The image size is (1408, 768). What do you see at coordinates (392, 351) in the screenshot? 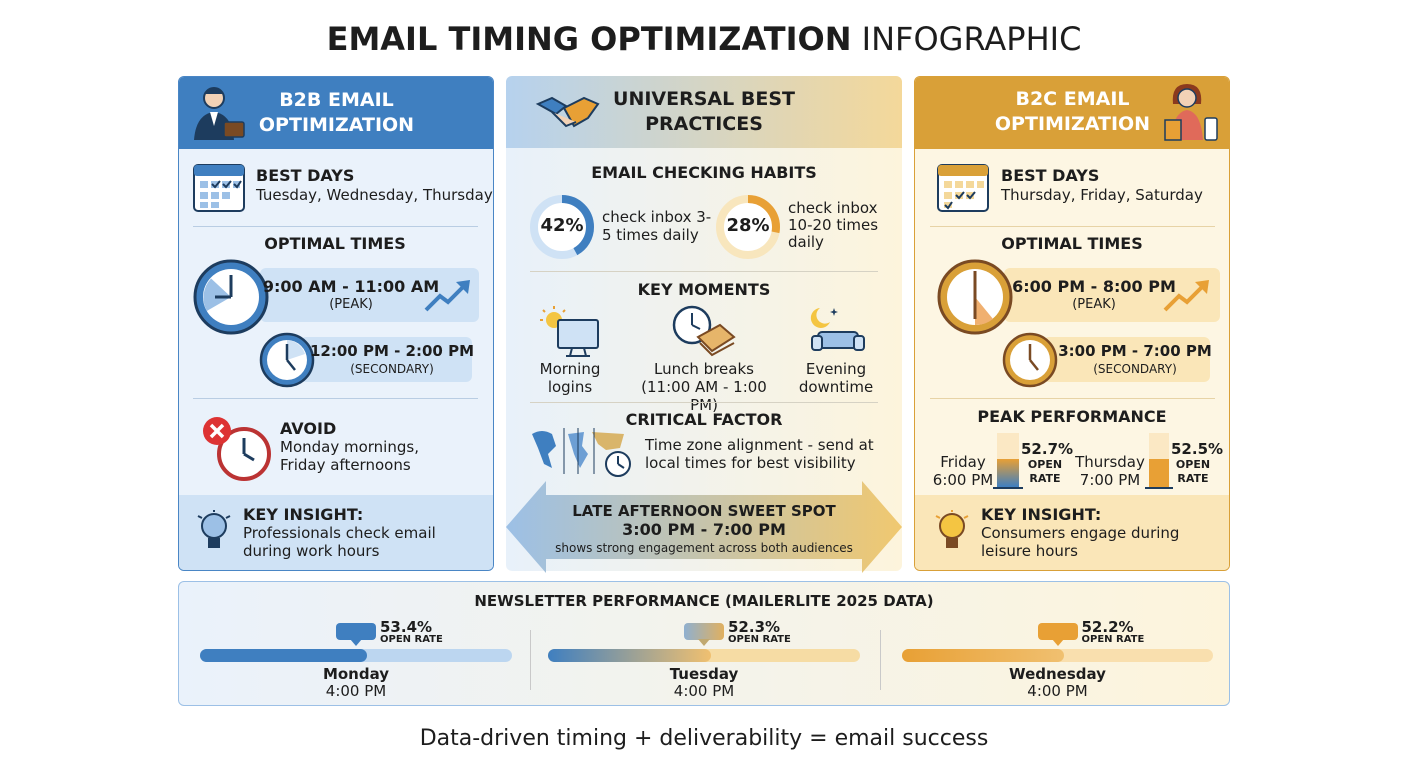
I see `b2b-secondary-time: 12:00 PM - 2:00 PM` at bounding box center [392, 351].